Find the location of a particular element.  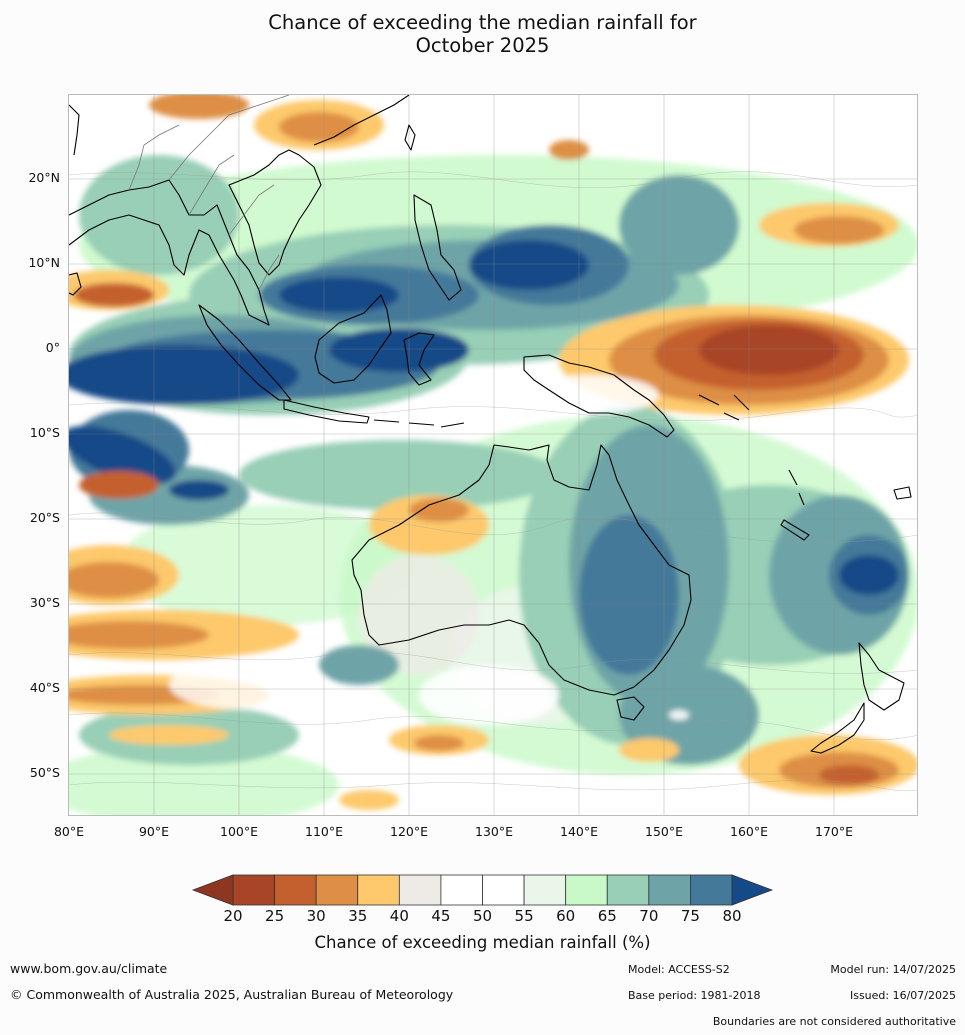

model-name: Model: ACCESS-S2 is located at coordinates (679, 969).